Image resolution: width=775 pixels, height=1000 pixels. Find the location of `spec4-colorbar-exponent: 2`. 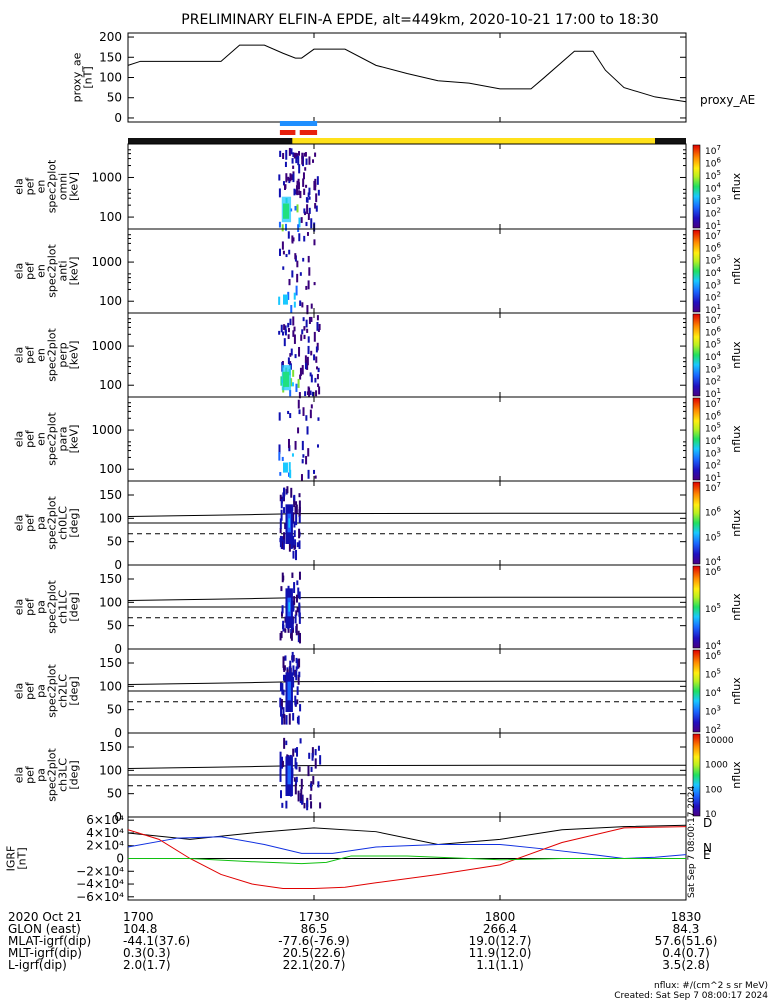

spec4-colorbar-exponent: 2 is located at coordinates (718, 463).